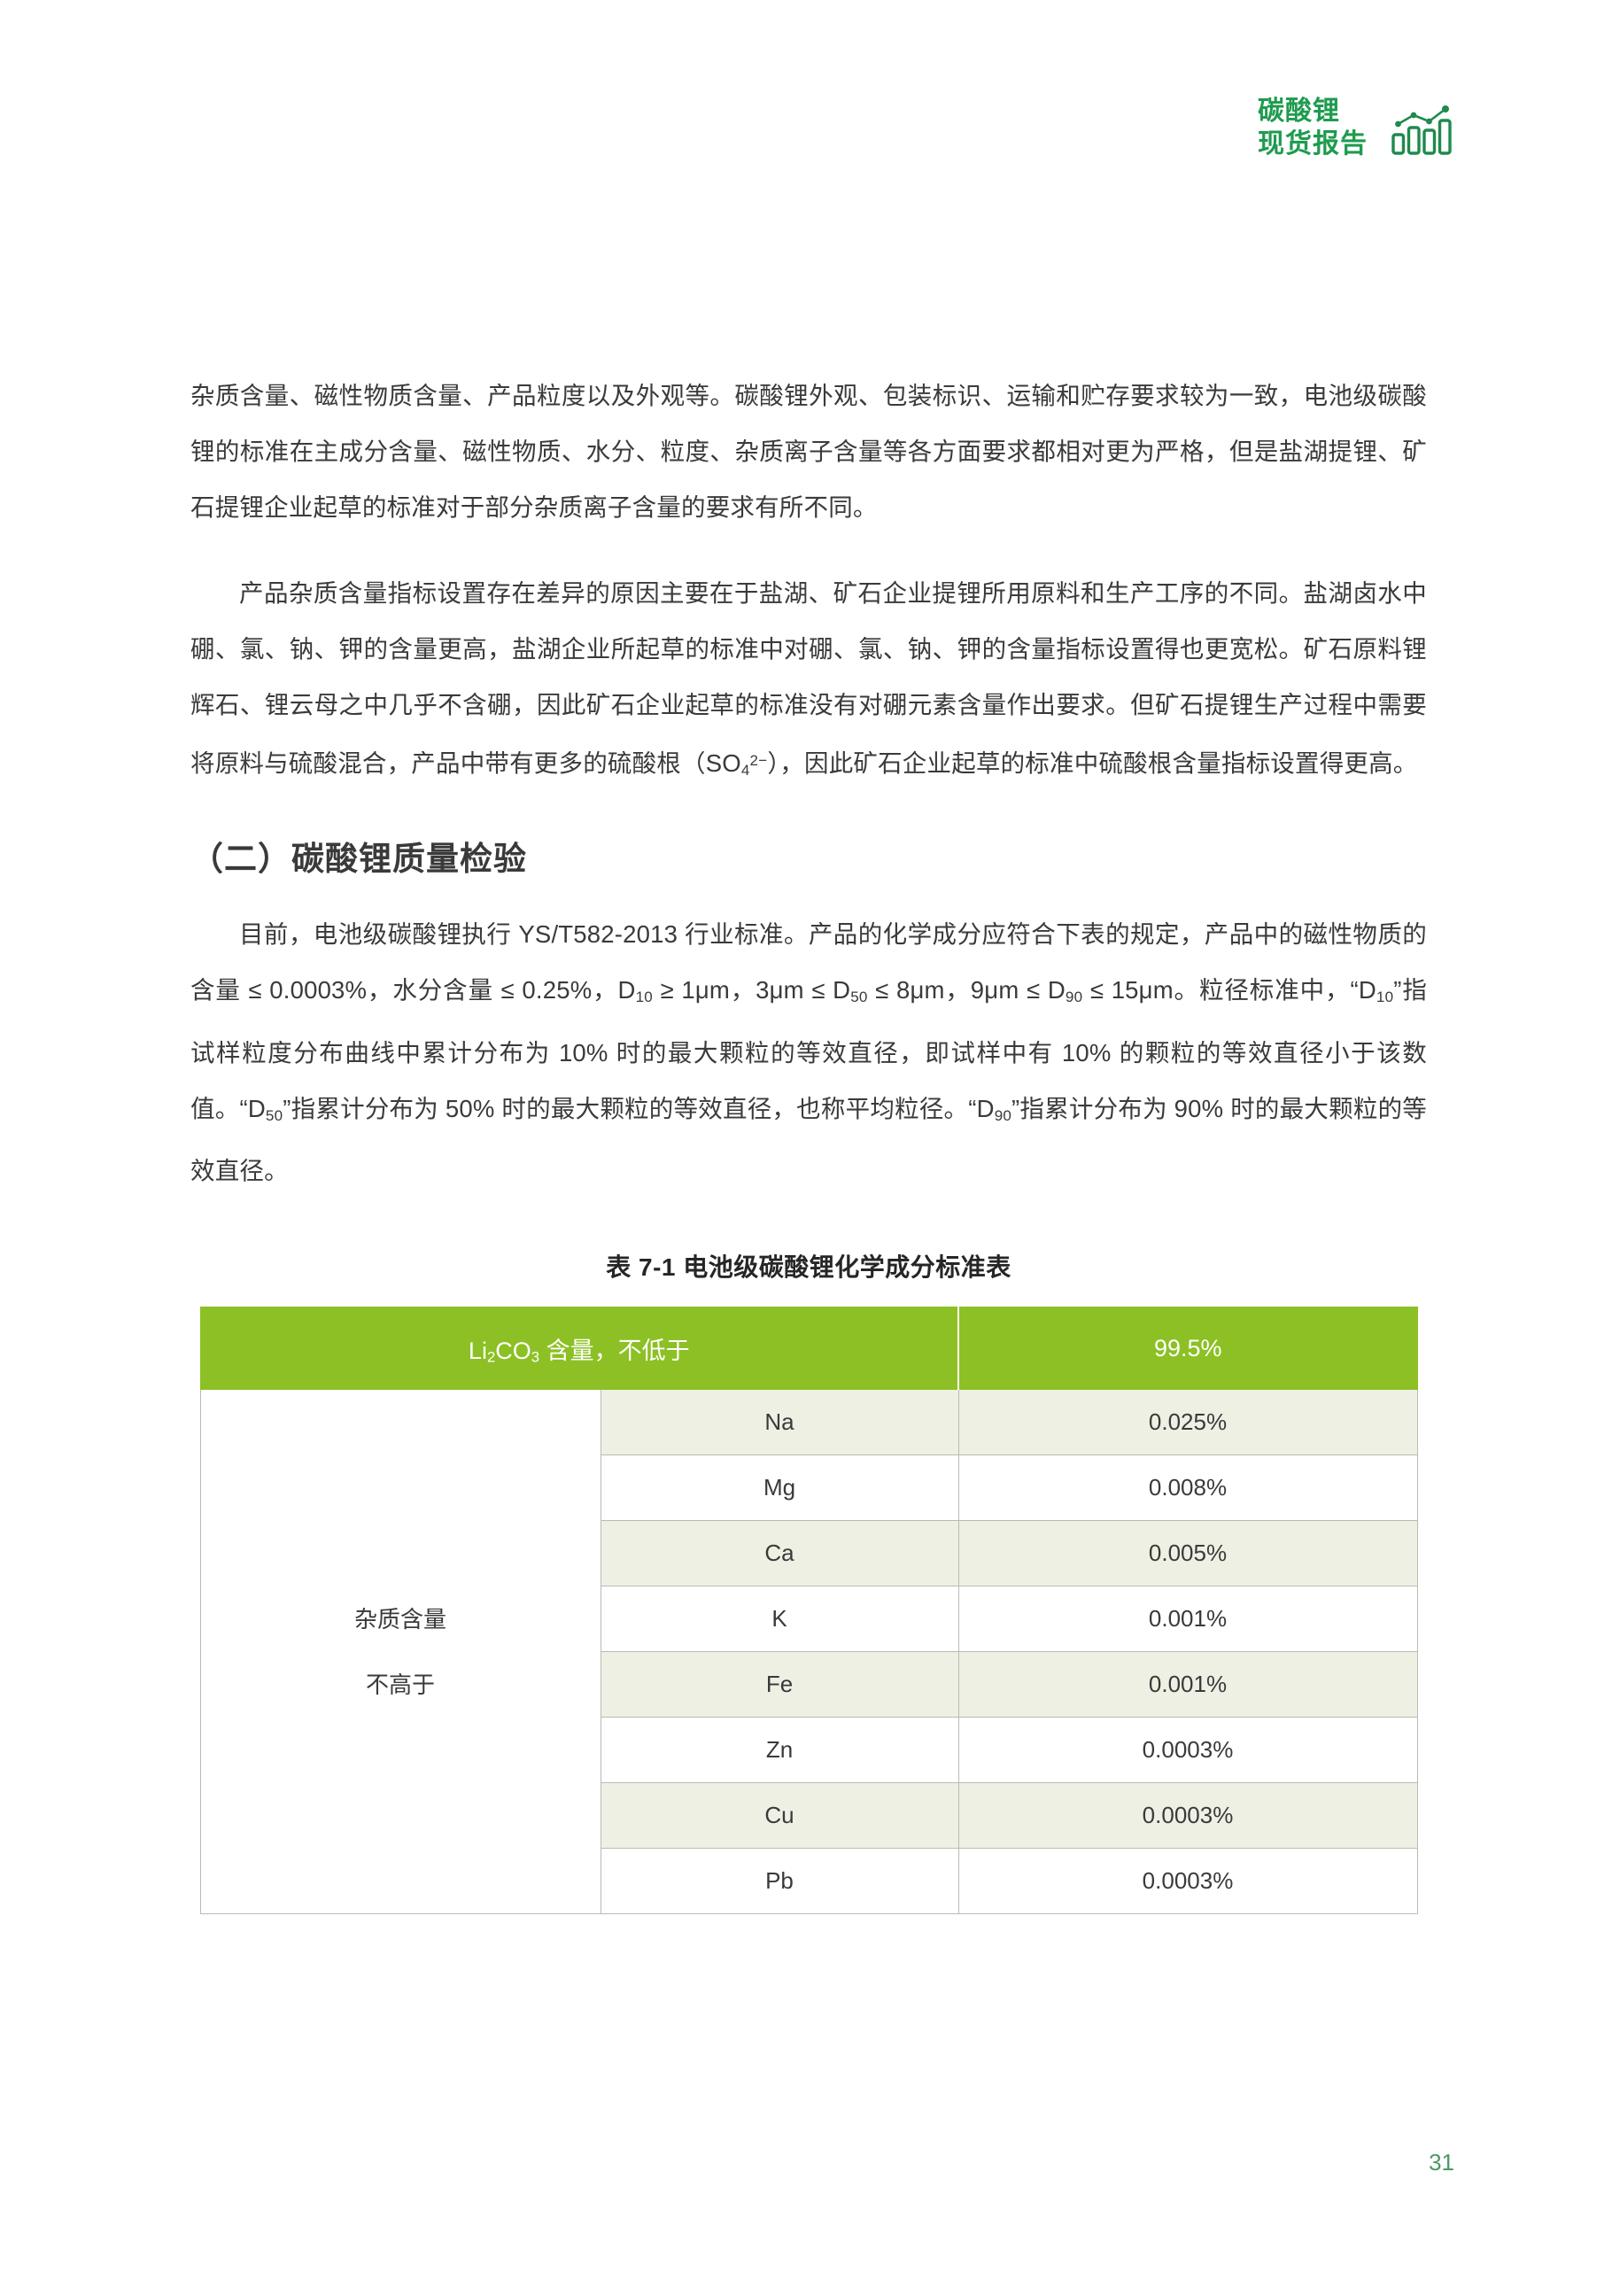  What do you see at coordinates (1074, 996) in the screenshot?
I see `d90-subscript-a: 90` at bounding box center [1074, 996].